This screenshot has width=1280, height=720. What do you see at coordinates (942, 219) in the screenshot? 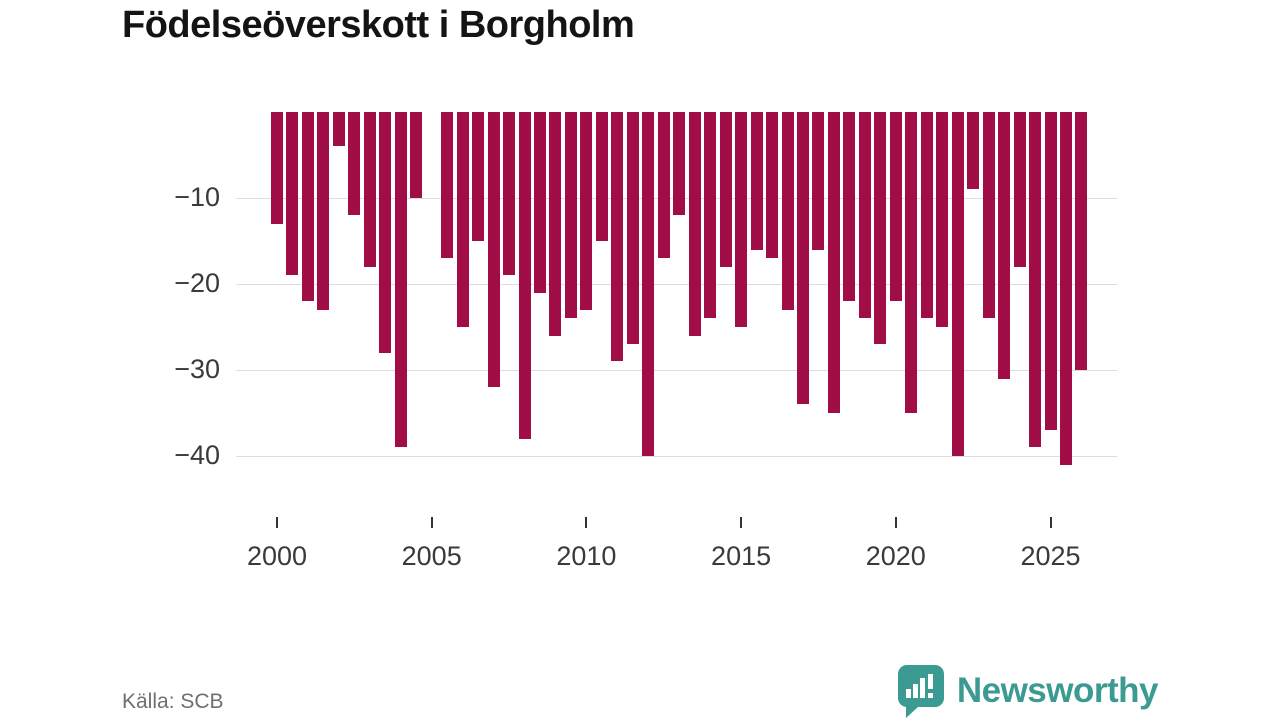
I see `bar-2021-H2` at bounding box center [942, 219].